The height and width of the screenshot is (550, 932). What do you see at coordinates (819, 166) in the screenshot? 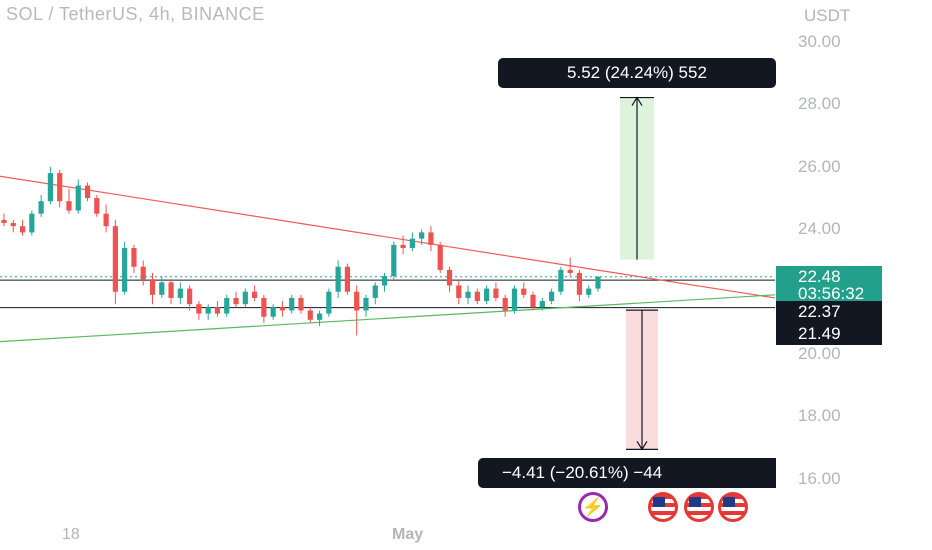
I see `y-tick-label: 26.00` at bounding box center [819, 166].